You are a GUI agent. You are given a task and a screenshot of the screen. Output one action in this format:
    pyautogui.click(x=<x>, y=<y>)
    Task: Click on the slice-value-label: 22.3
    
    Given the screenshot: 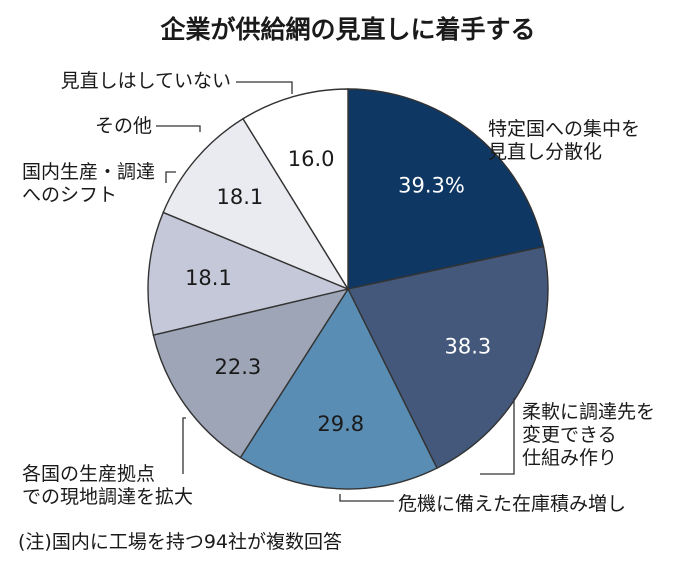 What is the action you would take?
    pyautogui.click(x=238, y=367)
    